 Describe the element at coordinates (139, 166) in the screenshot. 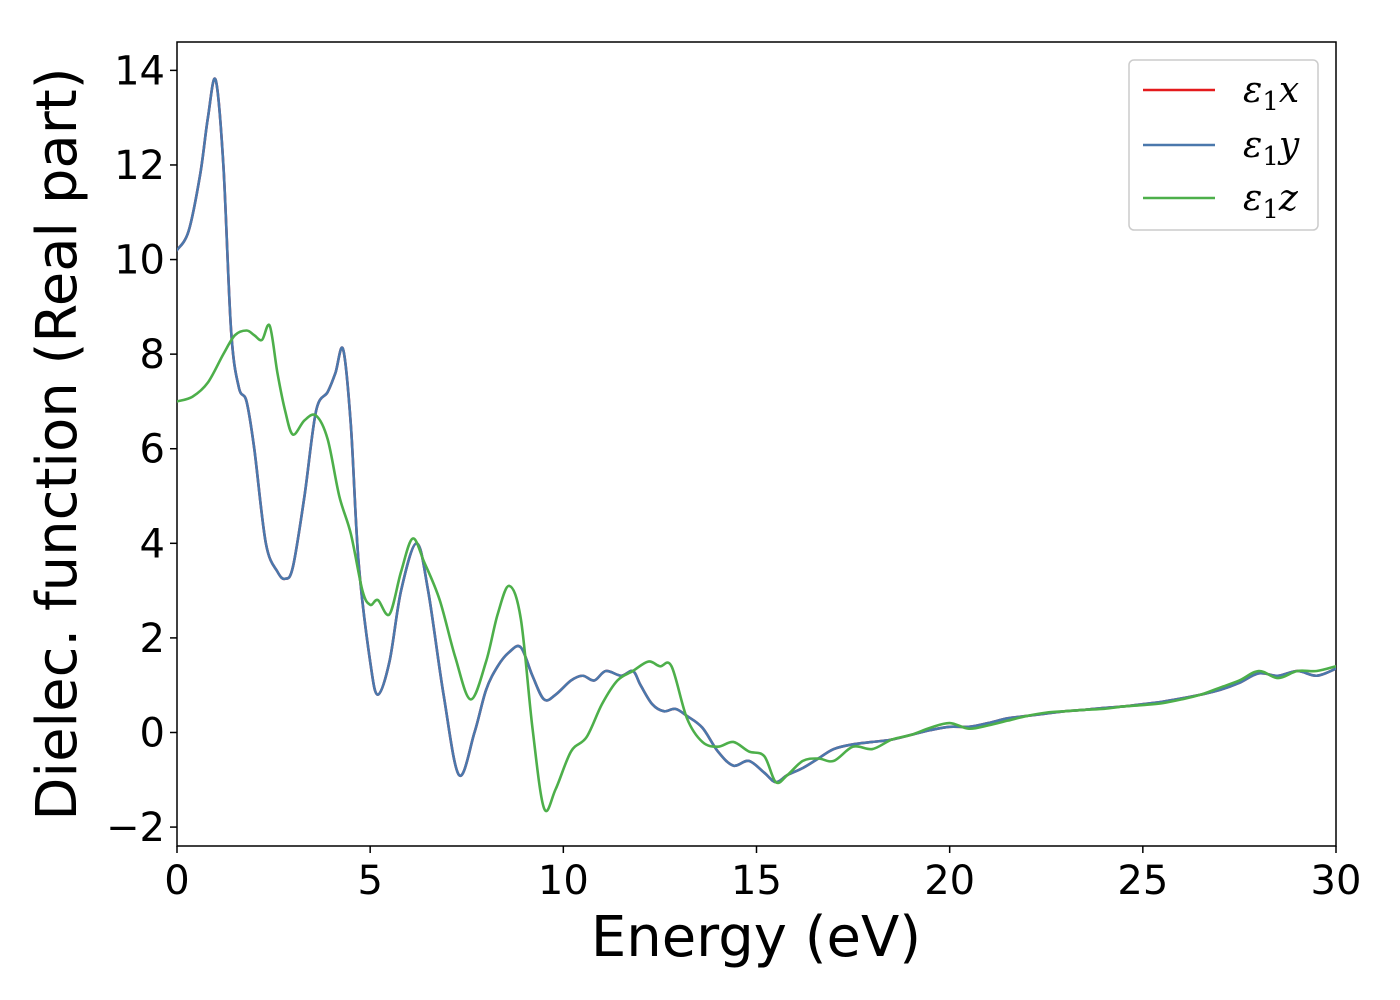

I see `y-tick-label: 12` at that location.